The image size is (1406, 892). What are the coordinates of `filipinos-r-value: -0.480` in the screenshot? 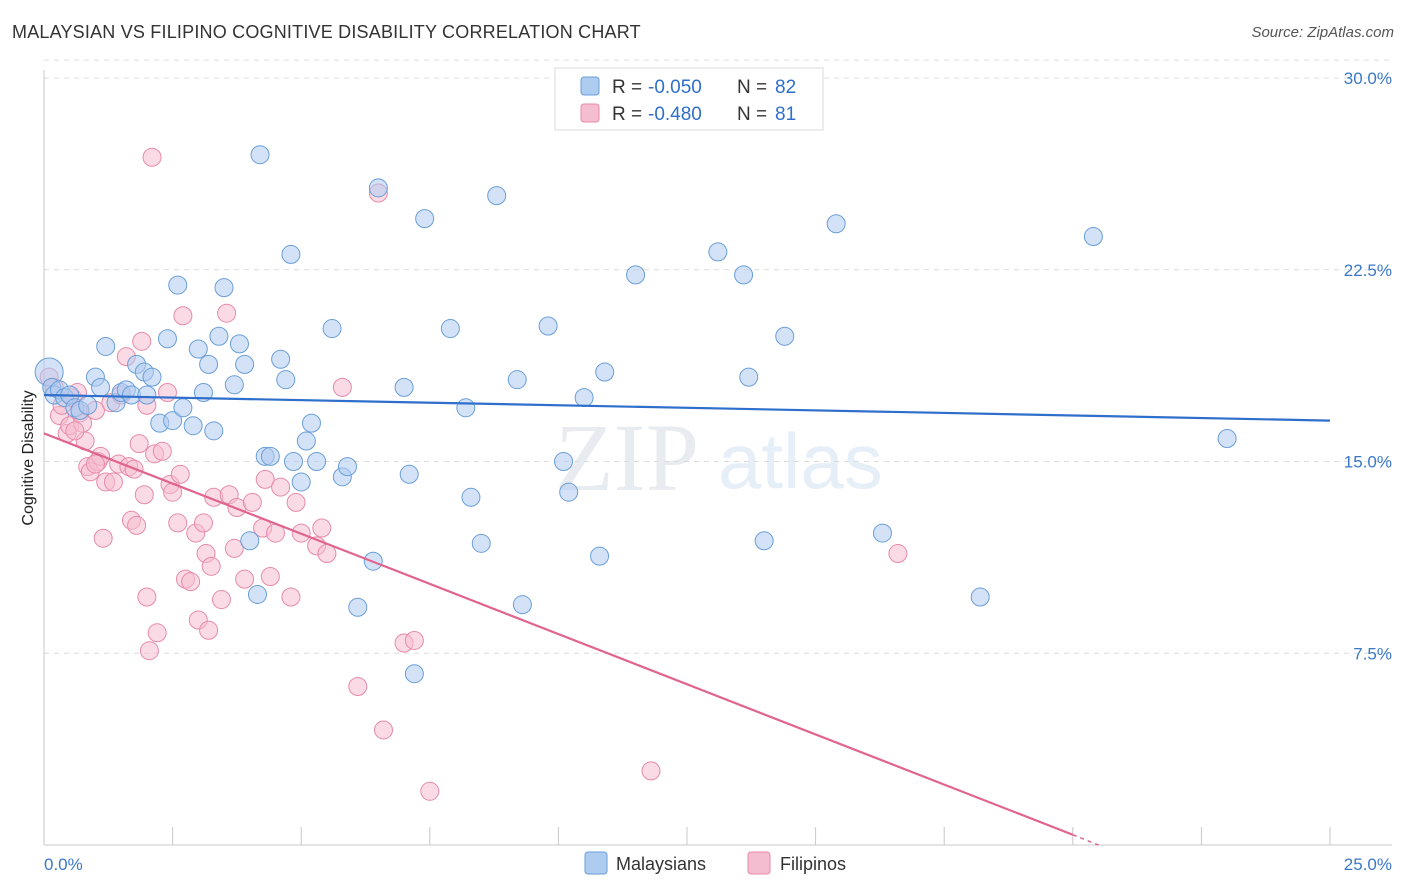 It's located at (675, 114).